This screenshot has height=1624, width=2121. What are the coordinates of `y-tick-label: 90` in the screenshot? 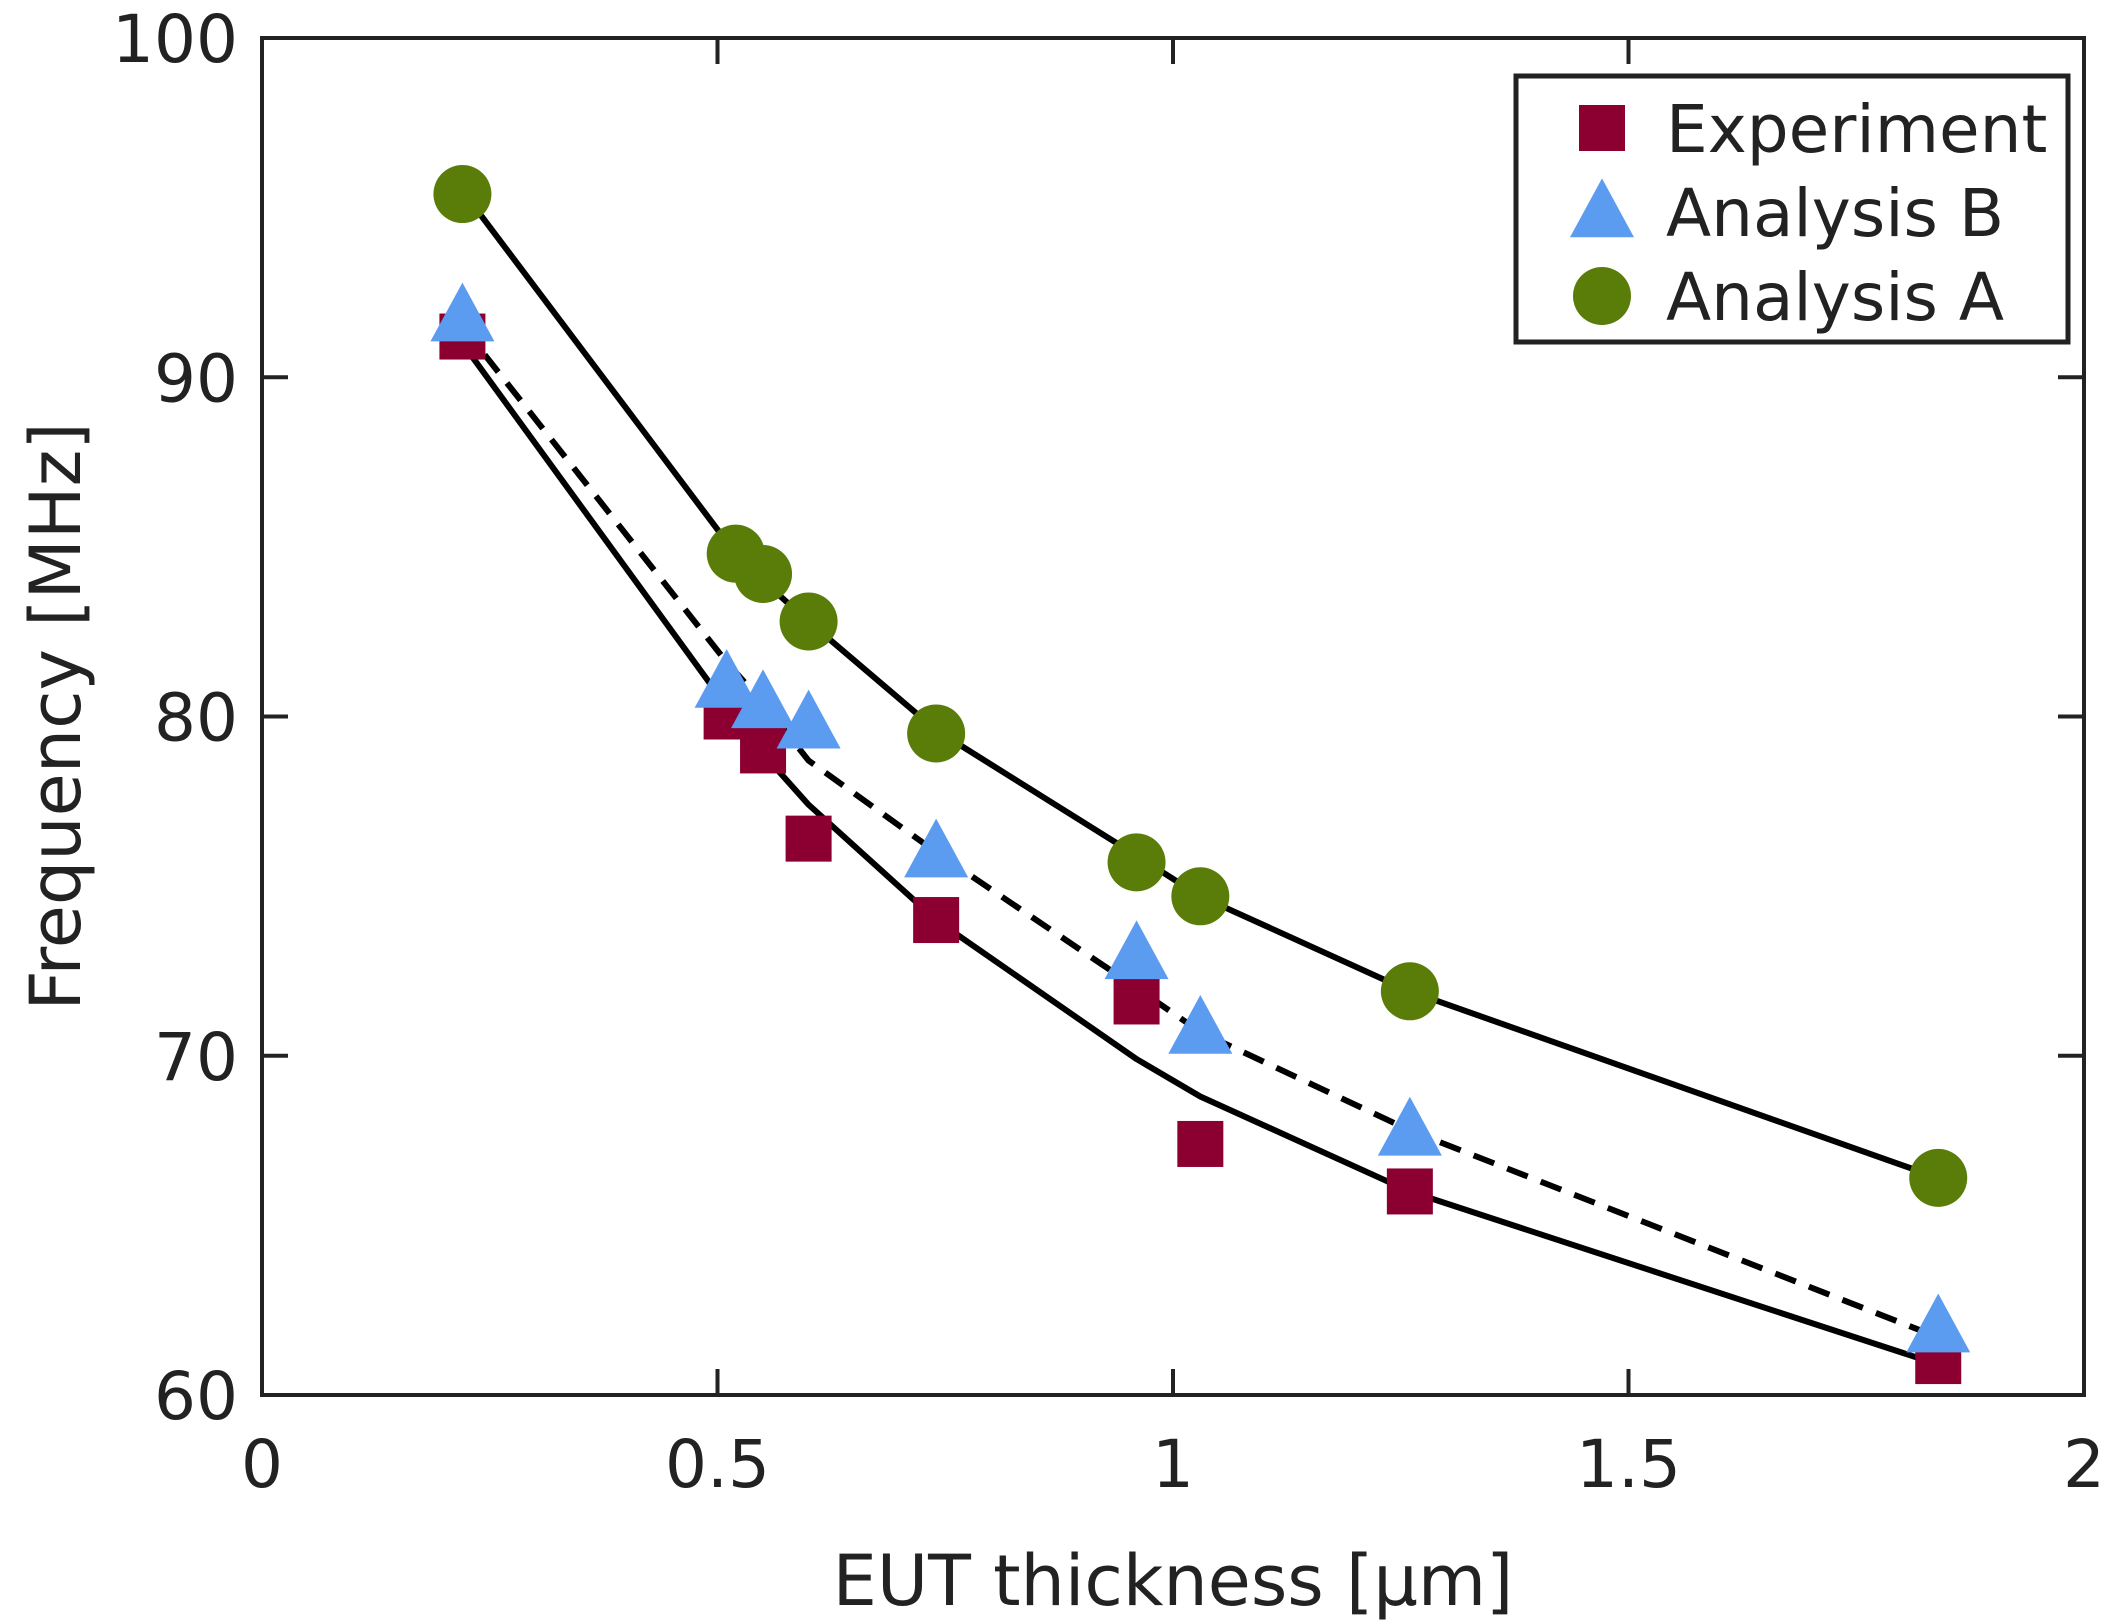 It's located at (196, 378).